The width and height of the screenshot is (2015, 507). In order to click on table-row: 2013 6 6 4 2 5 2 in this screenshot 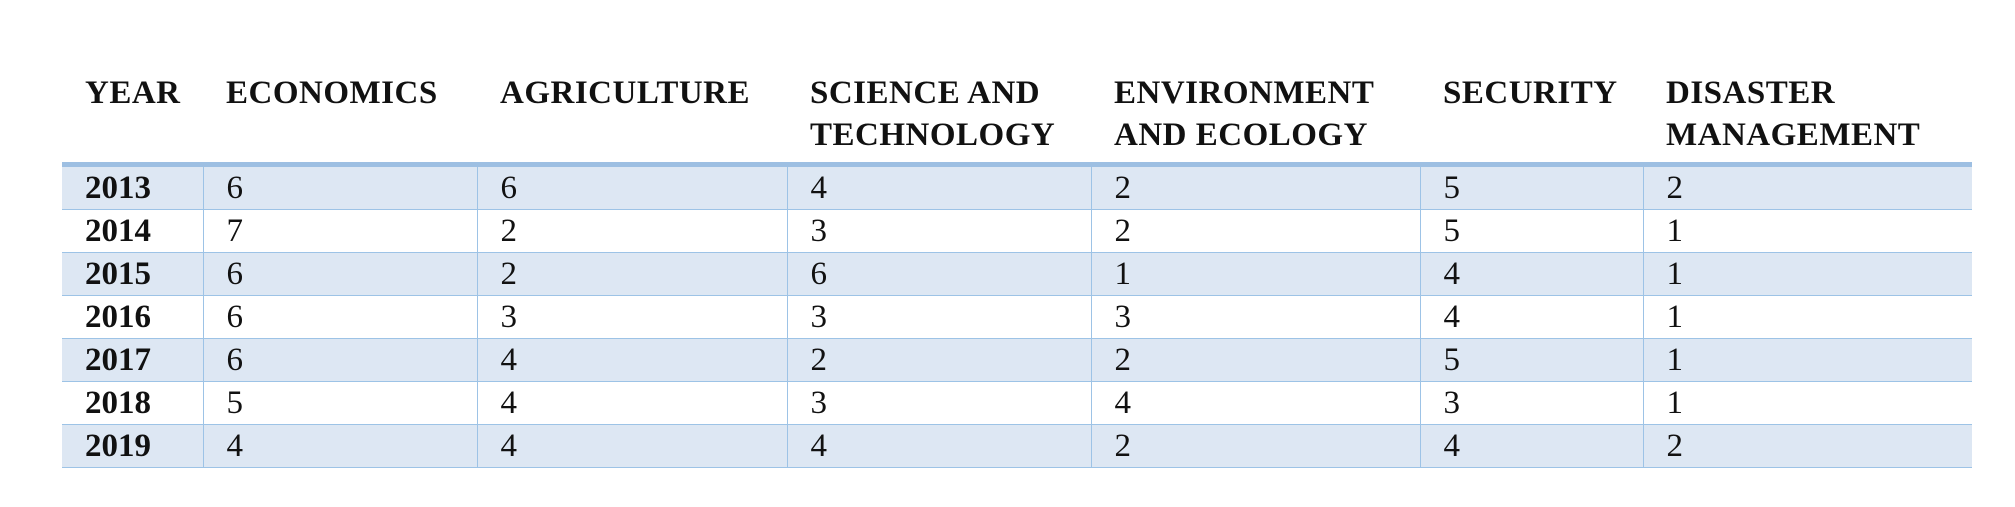, I will do `click(1017, 187)`.